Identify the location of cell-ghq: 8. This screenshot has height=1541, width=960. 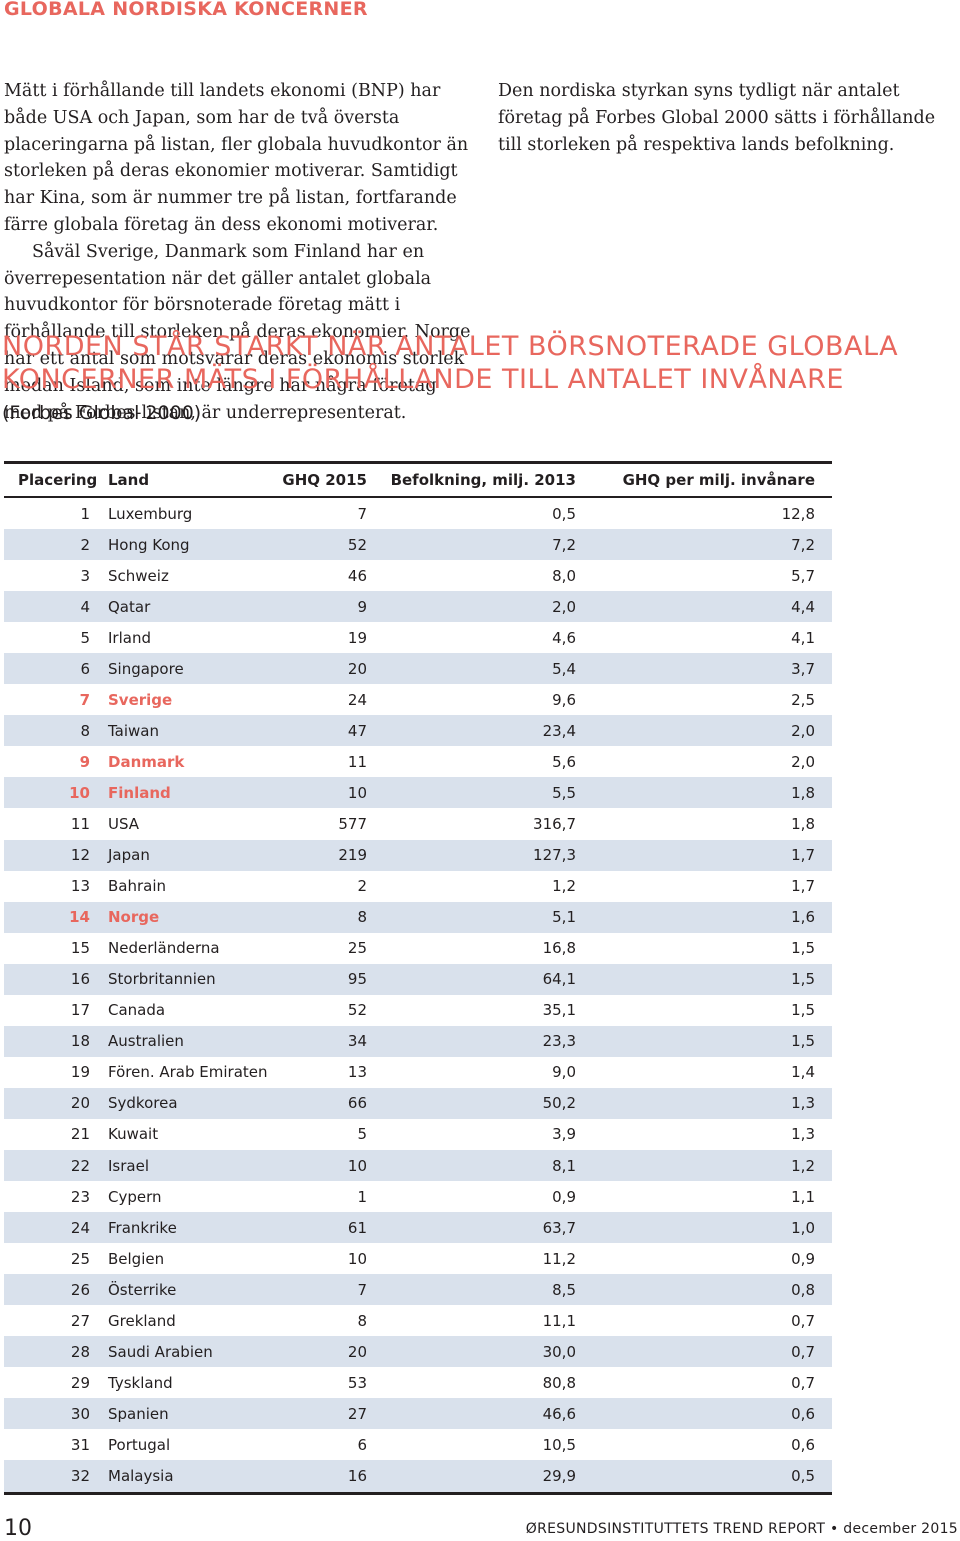
(362, 917).